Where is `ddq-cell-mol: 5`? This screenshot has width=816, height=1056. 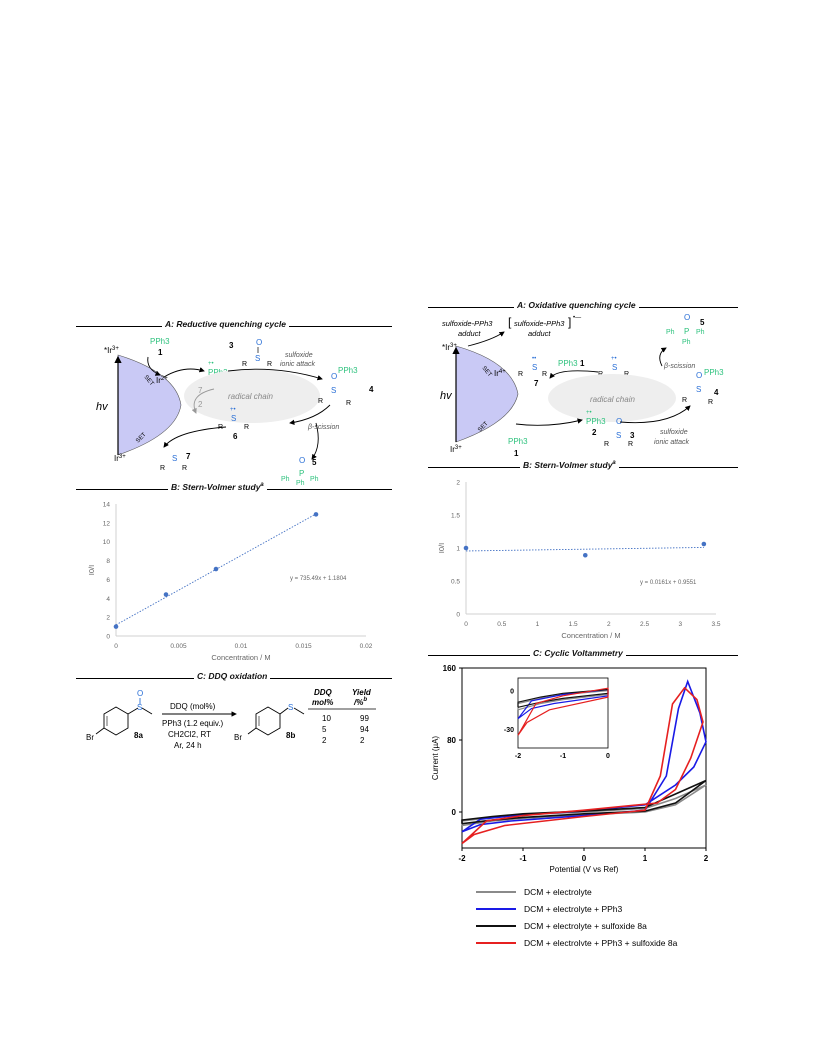 ddq-cell-mol: 5 is located at coordinates (324, 729).